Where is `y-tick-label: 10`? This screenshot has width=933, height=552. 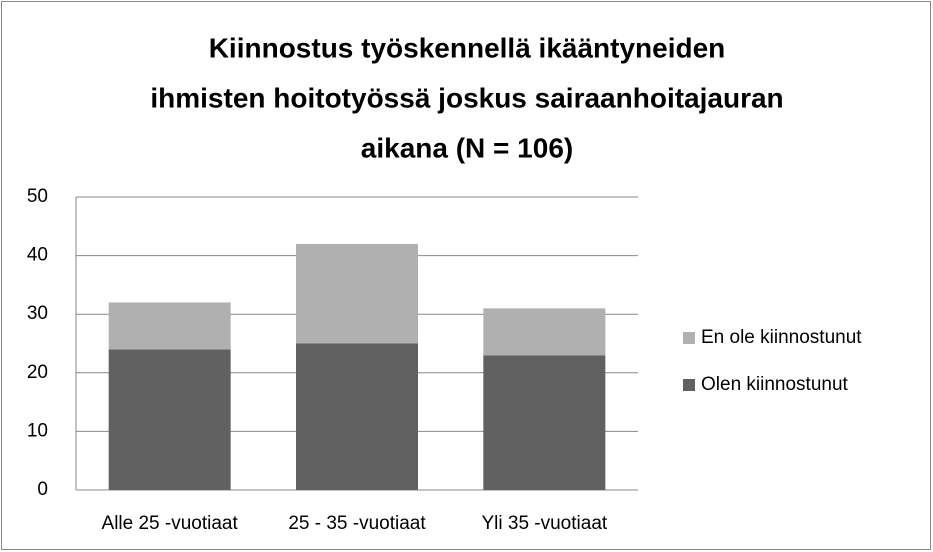 y-tick-label: 10 is located at coordinates (37, 430).